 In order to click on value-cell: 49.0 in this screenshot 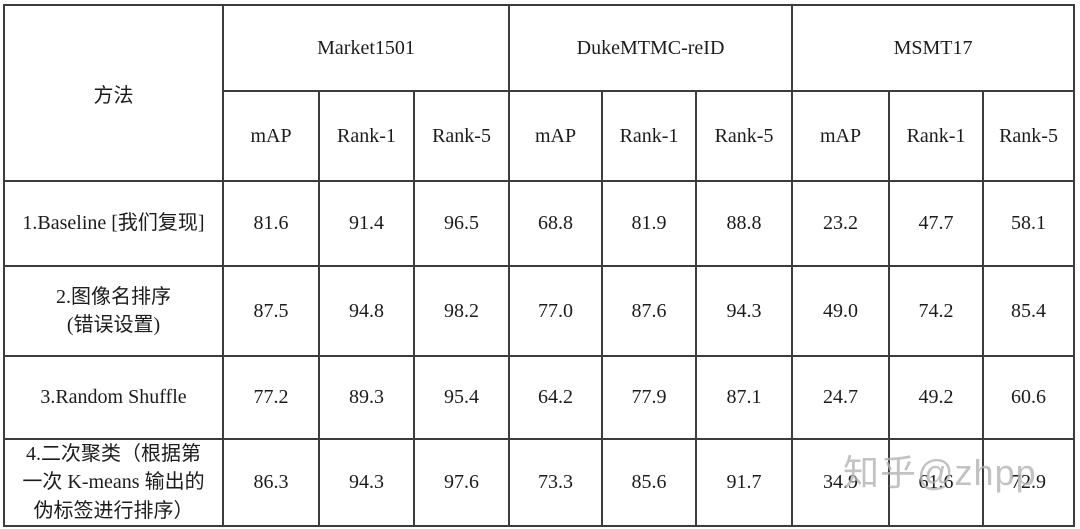, I will do `click(841, 311)`.